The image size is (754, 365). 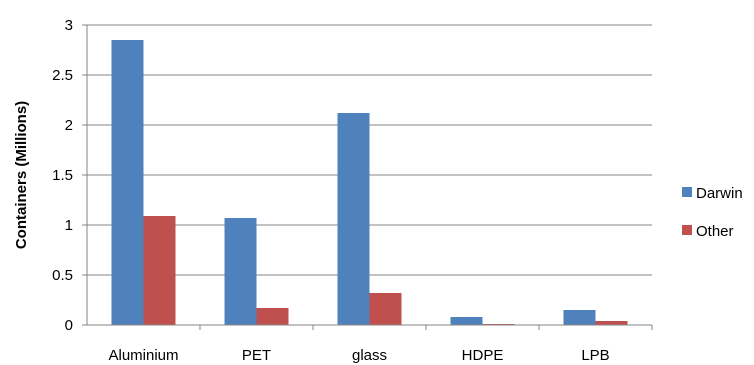 What do you see at coordinates (62, 75) in the screenshot?
I see `y-tick-label: 2.5` at bounding box center [62, 75].